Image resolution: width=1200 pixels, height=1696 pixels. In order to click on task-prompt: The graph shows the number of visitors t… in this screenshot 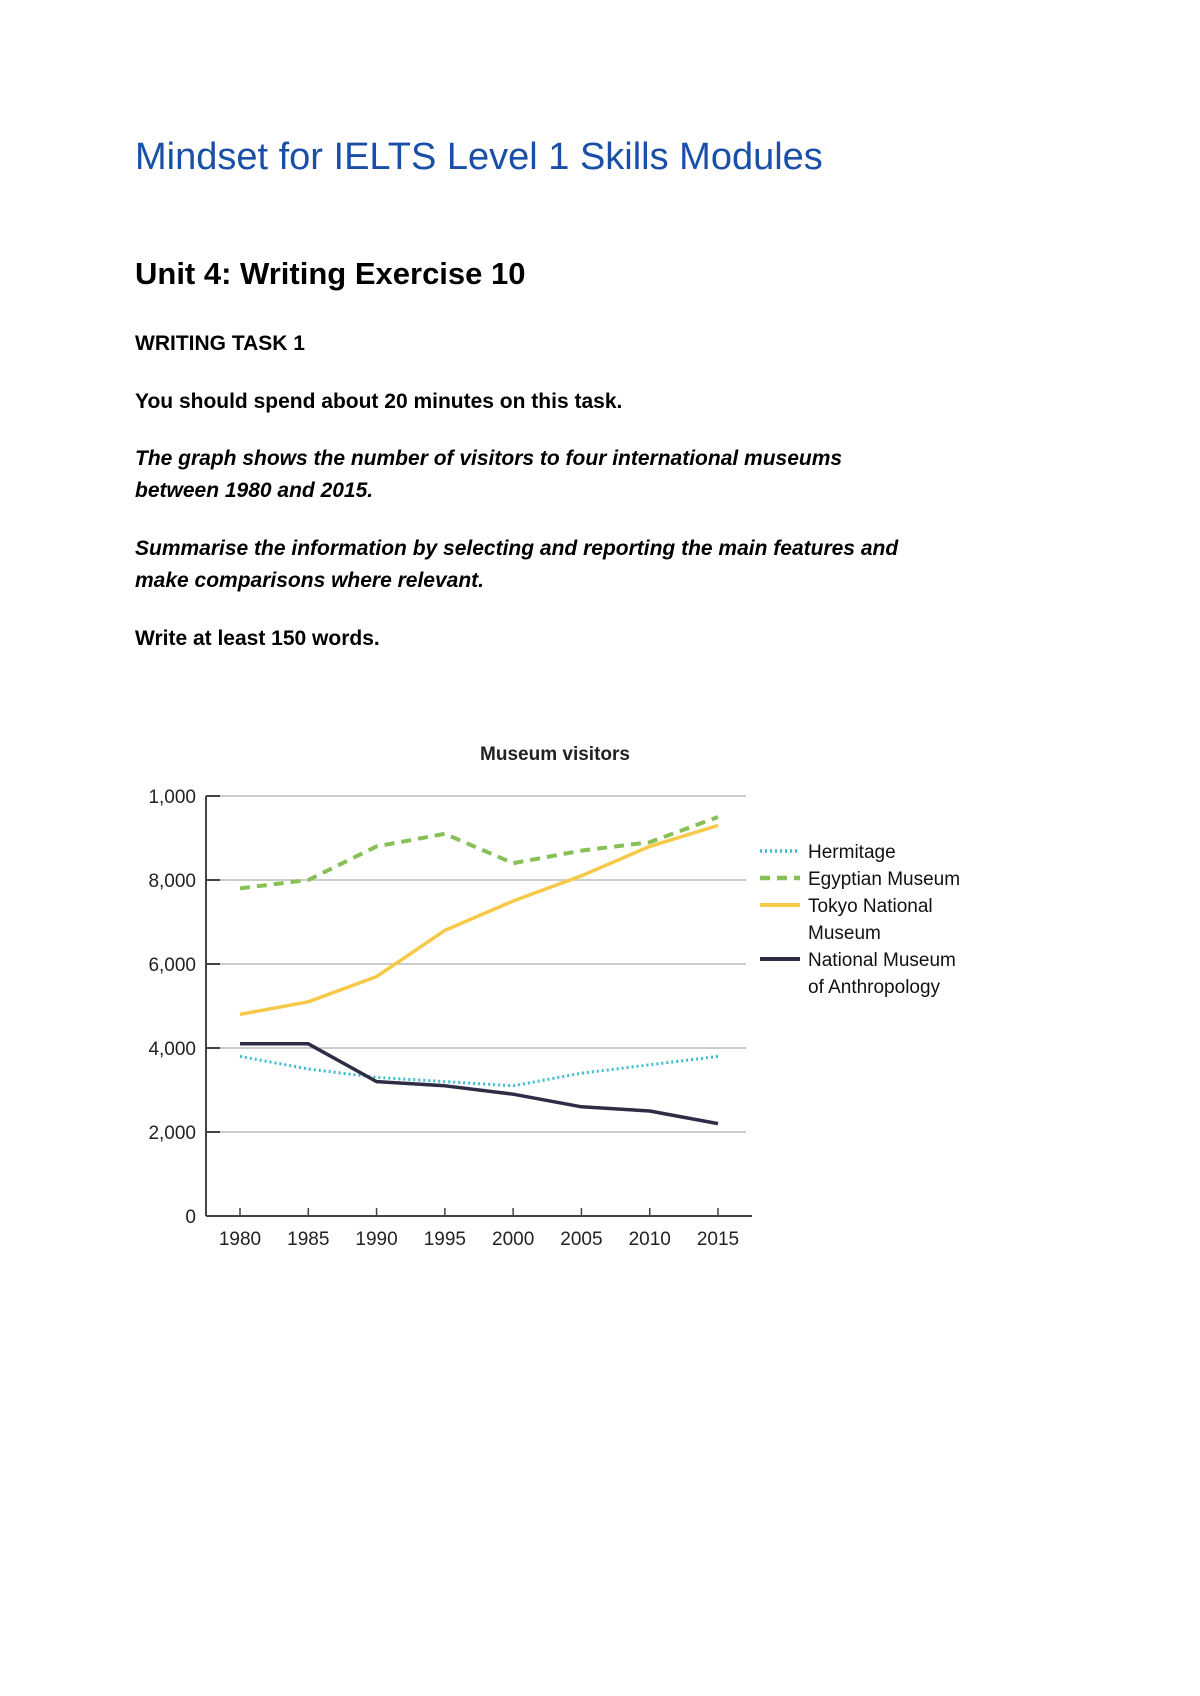, I will do `click(595, 475)`.